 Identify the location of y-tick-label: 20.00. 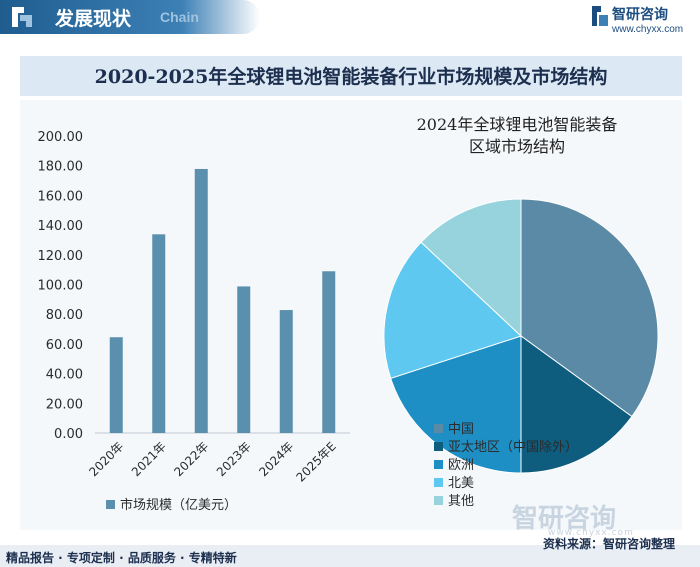
(64, 404).